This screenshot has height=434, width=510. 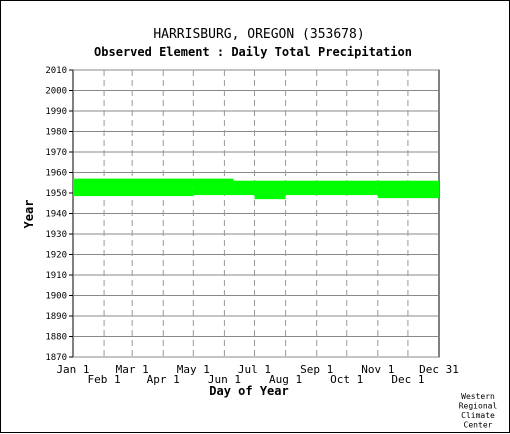 I want to click on credit-line: Climate, so click(x=478, y=415).